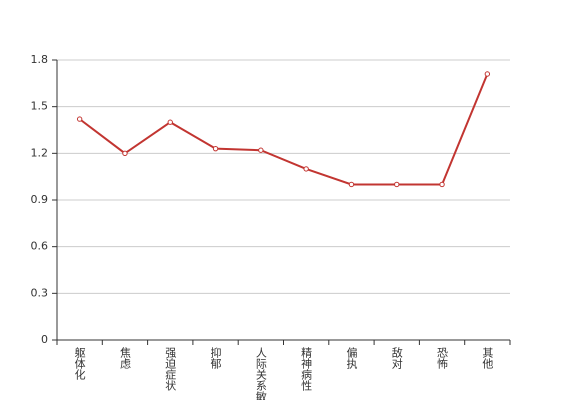  What do you see at coordinates (396, 357) in the screenshot?
I see `x-tick-label: 敌对` at bounding box center [396, 357].